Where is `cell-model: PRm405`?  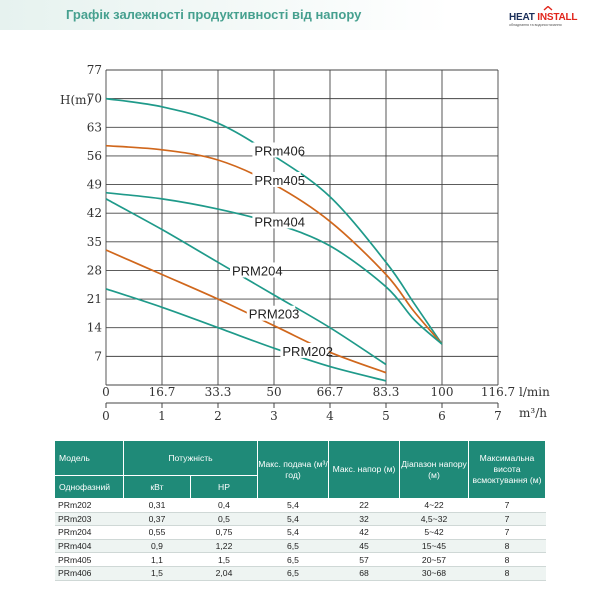
cell-model: PRm405 is located at coordinates (89, 559).